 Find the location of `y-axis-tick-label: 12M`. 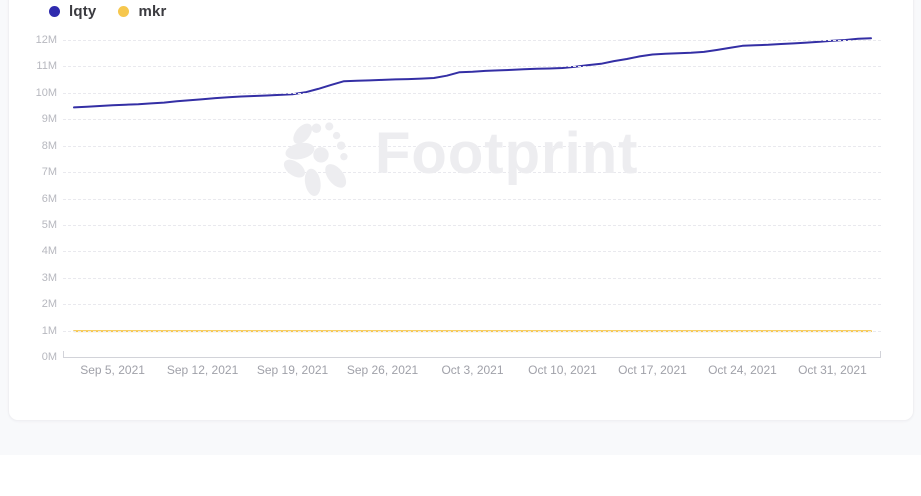

y-axis-tick-label: 12M is located at coordinates (46, 40).